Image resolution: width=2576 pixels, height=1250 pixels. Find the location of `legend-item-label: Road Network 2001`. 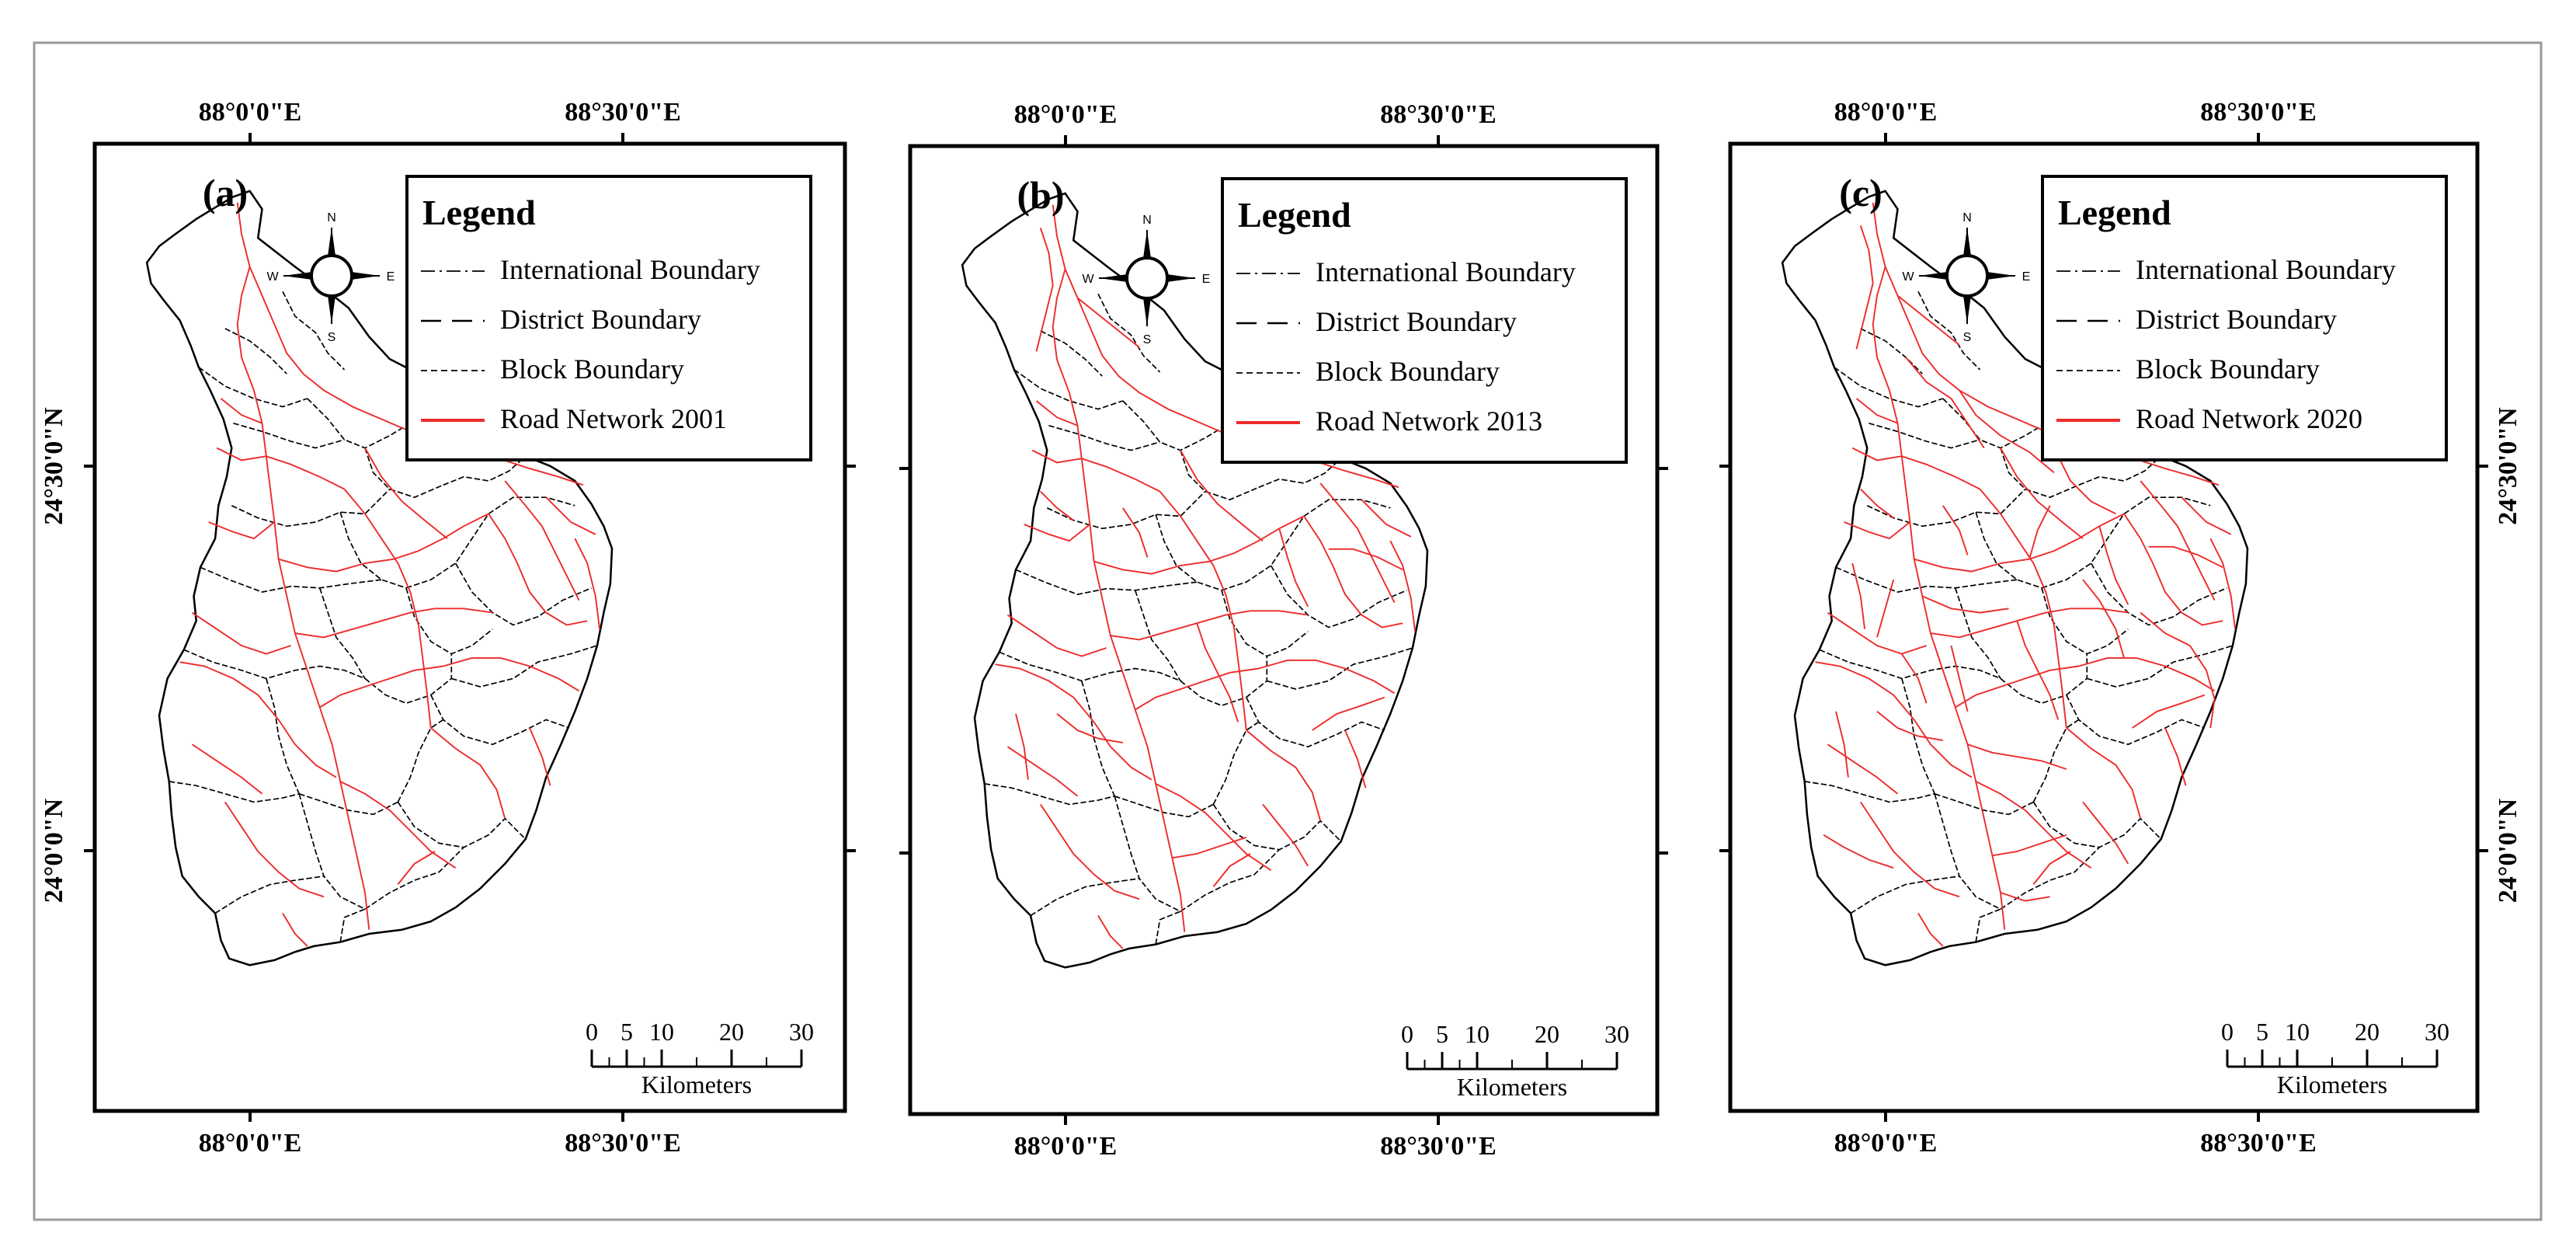

legend-item-label: Road Network 2001 is located at coordinates (613, 418).